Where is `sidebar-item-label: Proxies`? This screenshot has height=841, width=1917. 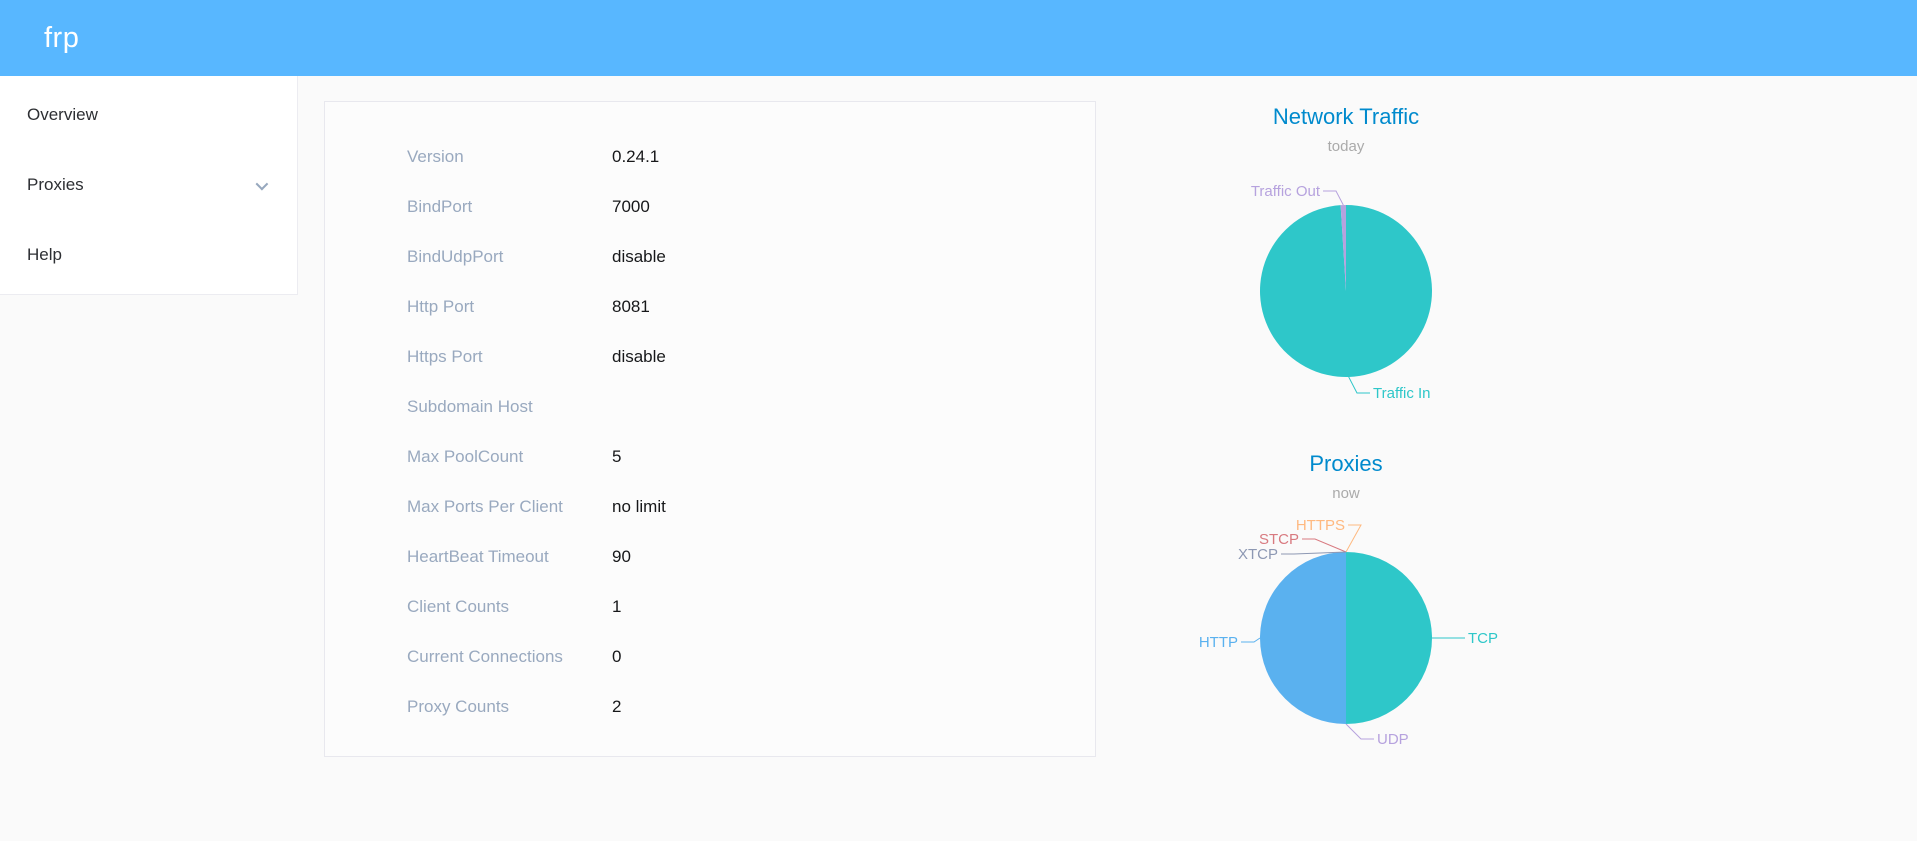 sidebar-item-label: Proxies is located at coordinates (55, 184).